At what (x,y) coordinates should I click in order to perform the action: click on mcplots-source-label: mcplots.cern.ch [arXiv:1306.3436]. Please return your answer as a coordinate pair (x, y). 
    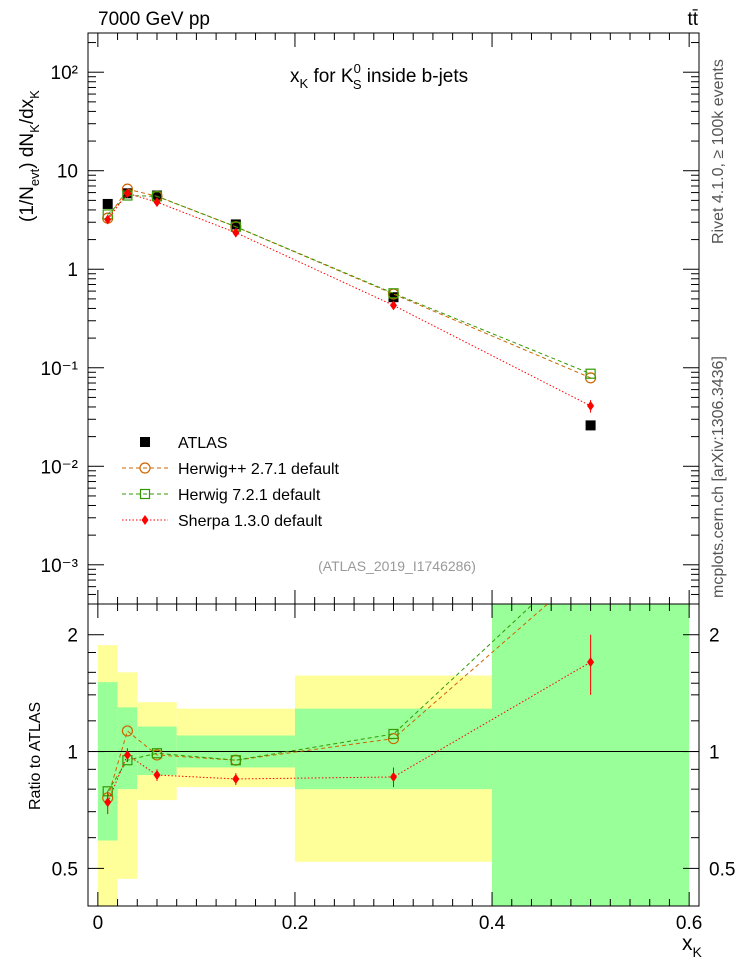
    Looking at the image, I should click on (718, 477).